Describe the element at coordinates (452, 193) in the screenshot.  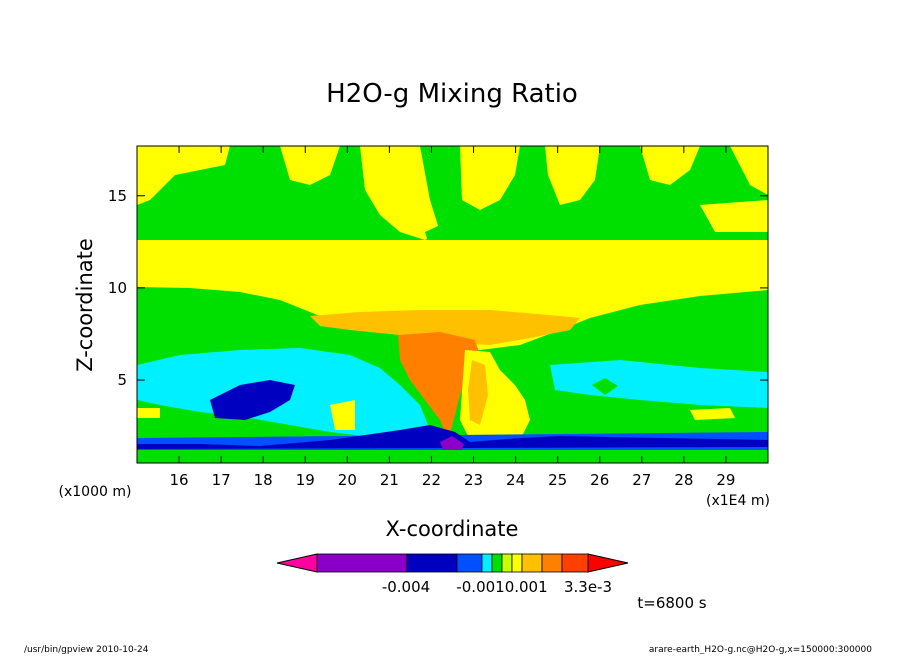
I see `upper-yellow-tongues` at that location.